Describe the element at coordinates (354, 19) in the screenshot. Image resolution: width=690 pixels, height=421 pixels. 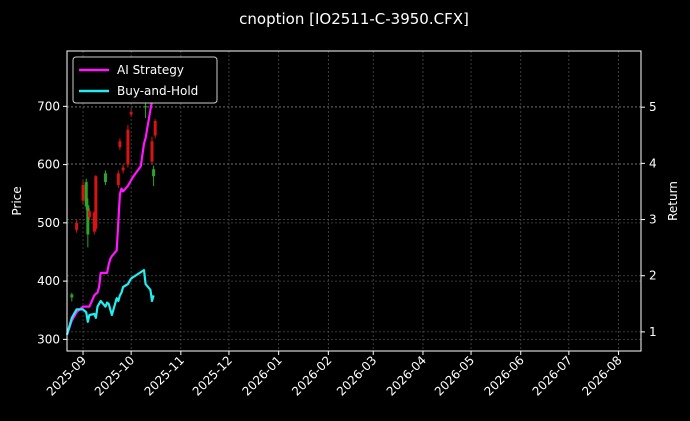
I see `chart-title: cnoption [IO2511-C-3950.CFX]` at that location.